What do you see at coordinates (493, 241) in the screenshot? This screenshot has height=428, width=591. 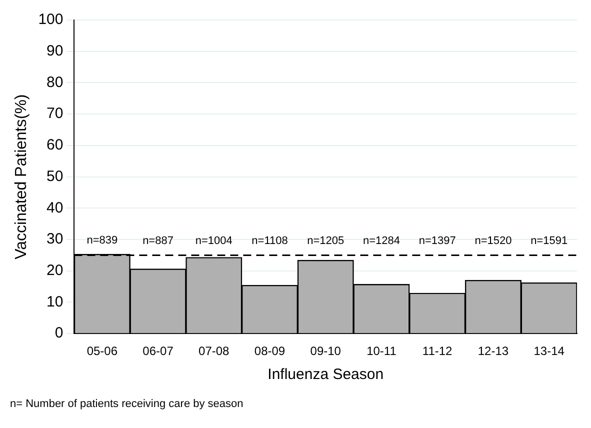 I see `annotation: n=1520` at bounding box center [493, 241].